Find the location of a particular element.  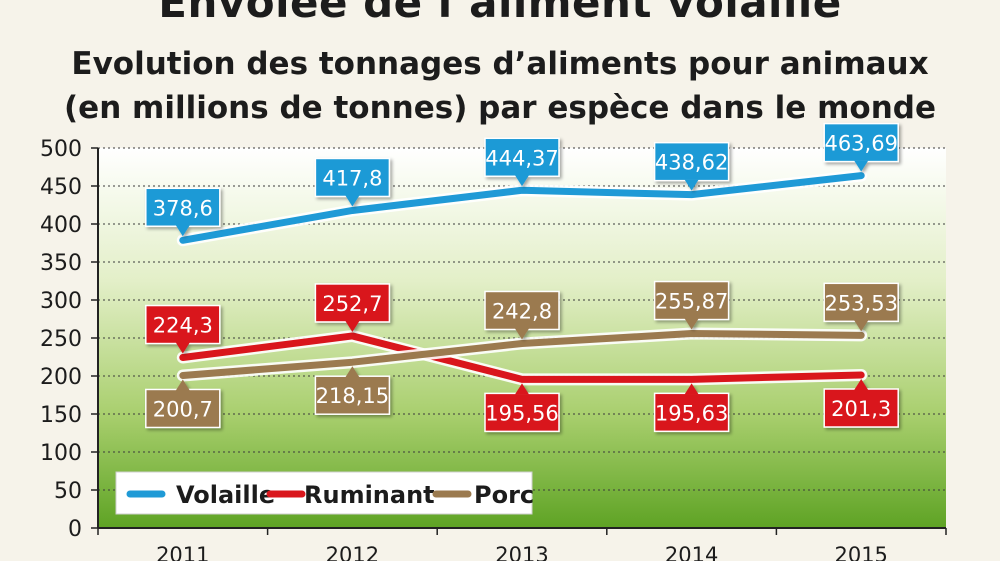

x-tick-label: 2013 is located at coordinates (521, 552).